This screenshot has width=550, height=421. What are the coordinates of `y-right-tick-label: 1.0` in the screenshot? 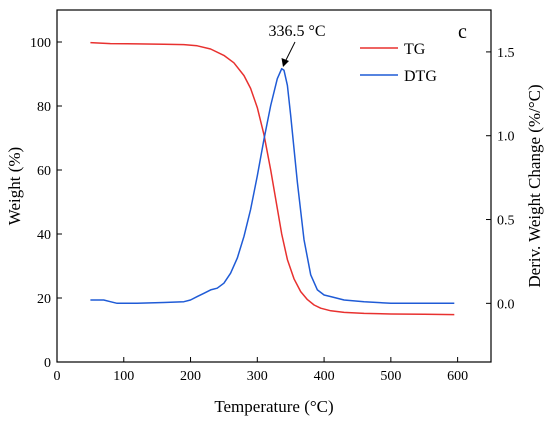 It's located at (506, 137).